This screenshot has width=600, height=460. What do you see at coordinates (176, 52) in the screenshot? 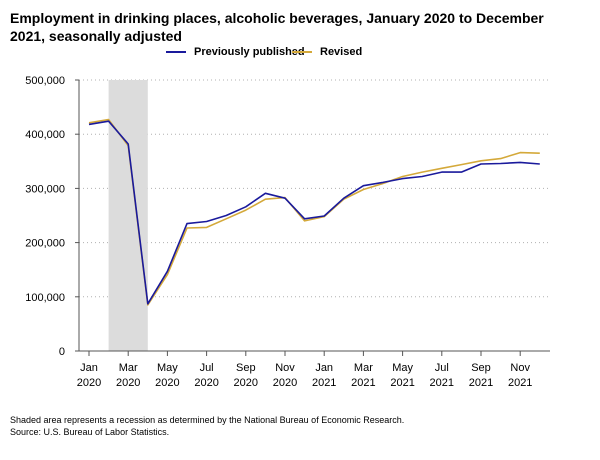
I see `legend-swatch-previously-published` at bounding box center [176, 52].